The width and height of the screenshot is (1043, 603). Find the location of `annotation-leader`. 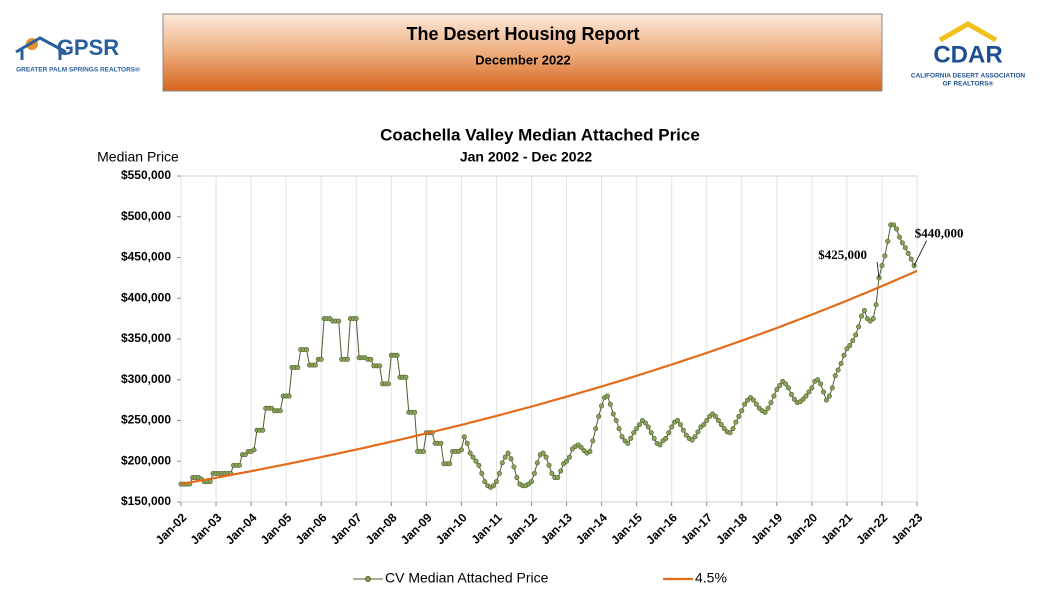

annotation-leader is located at coordinates (878, 269).